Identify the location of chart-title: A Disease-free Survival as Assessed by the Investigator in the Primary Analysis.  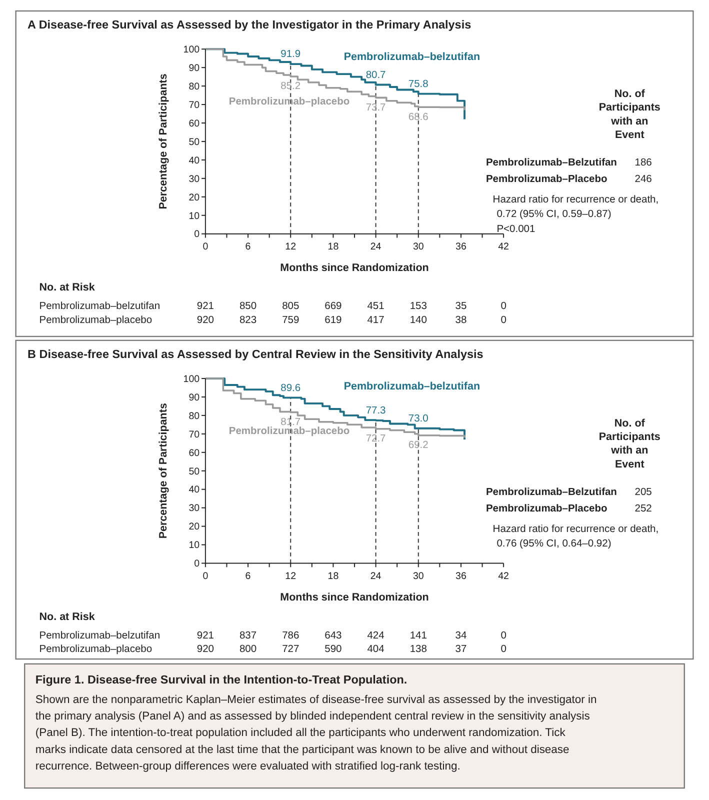
(250, 25).